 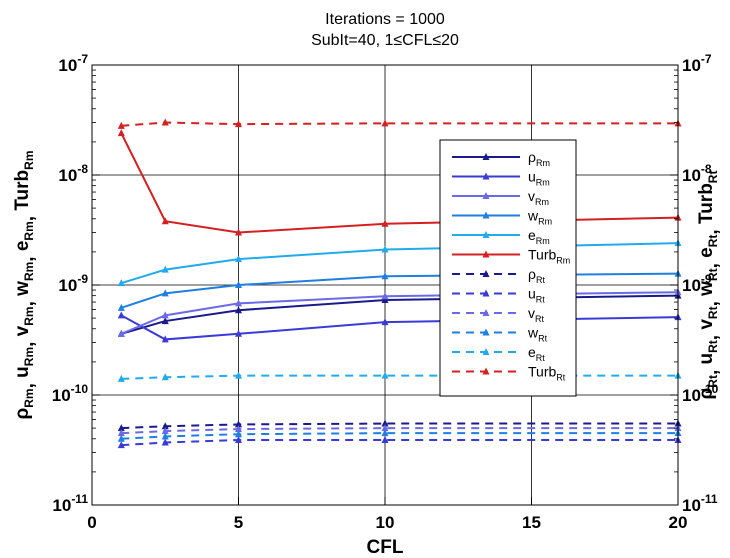 I want to click on y-ticks-right: 10⁻¹¹ 10⁻¹⁰ 10⁻⁹ 10⁻⁸ 10⁻⁷, so click(x=694, y=283).